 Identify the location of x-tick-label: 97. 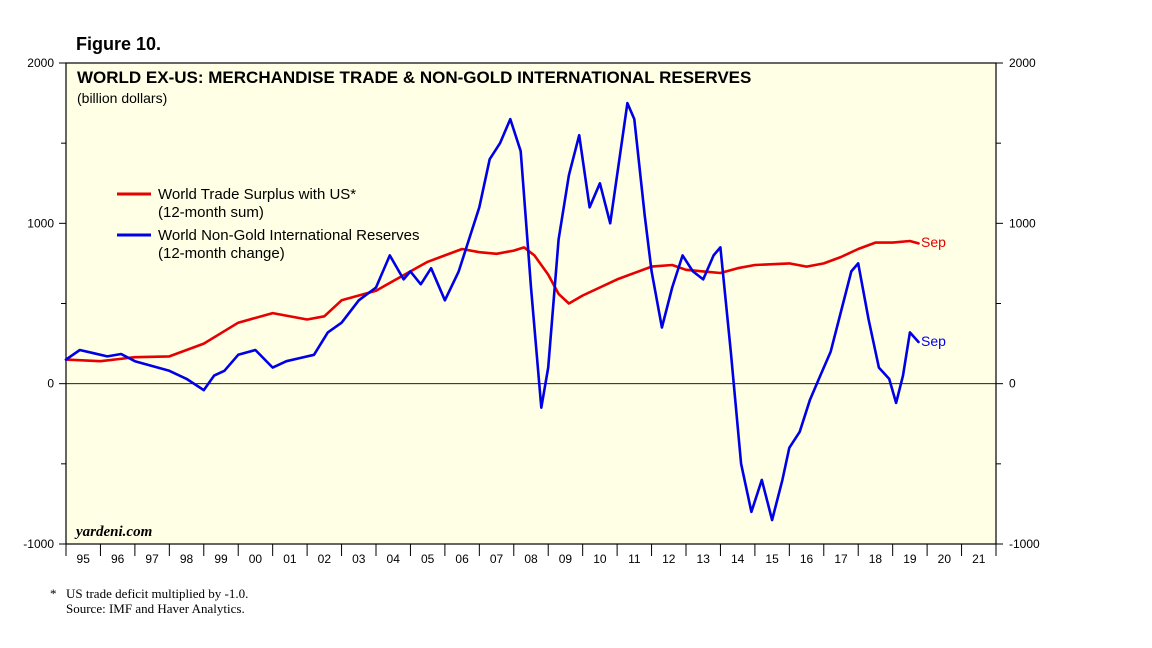
(152, 559).